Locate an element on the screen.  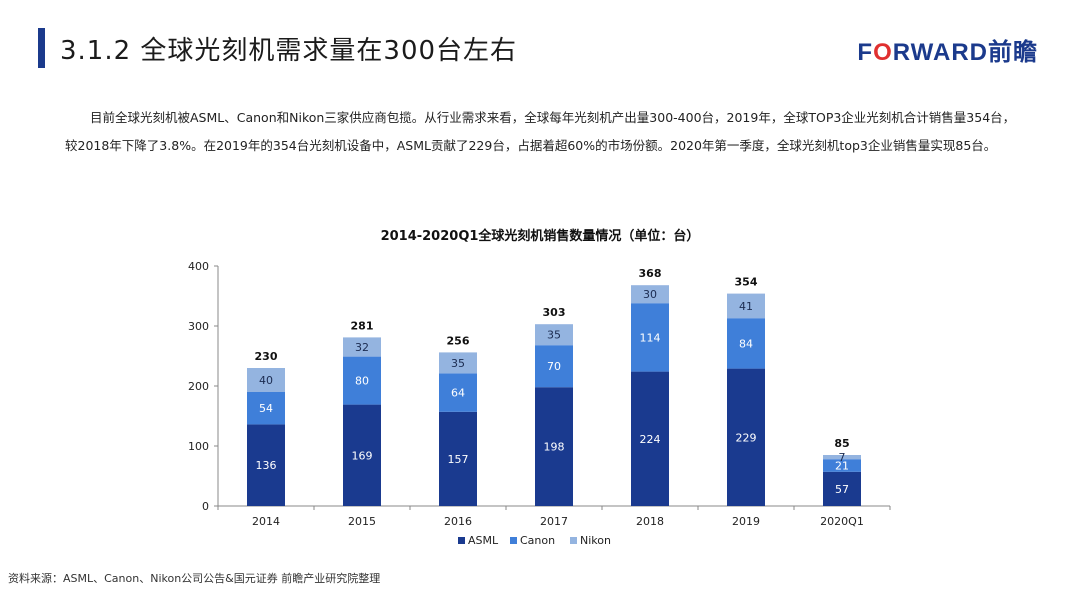
legend-label: Canon is located at coordinates (537, 540).